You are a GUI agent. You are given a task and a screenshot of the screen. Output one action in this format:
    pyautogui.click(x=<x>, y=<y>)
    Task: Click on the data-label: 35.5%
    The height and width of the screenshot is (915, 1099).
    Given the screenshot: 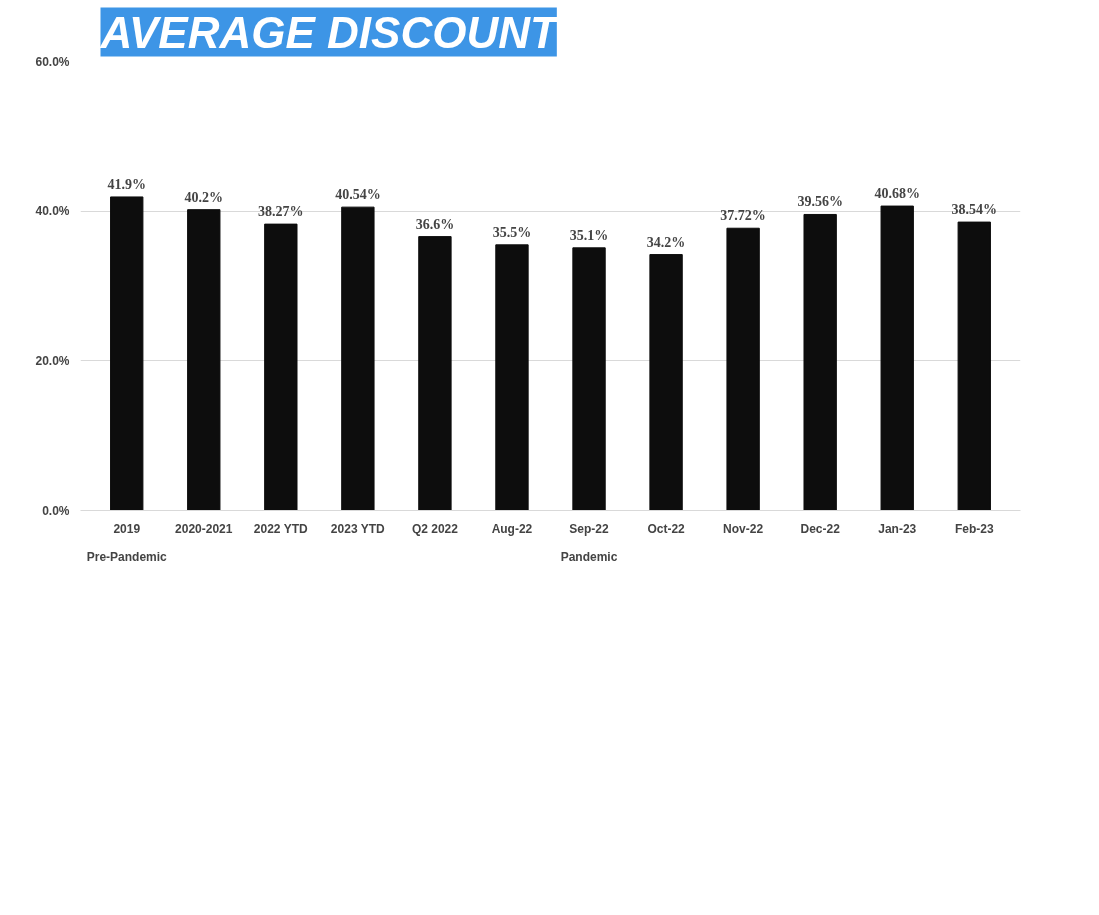 What is the action you would take?
    pyautogui.click(x=512, y=232)
    